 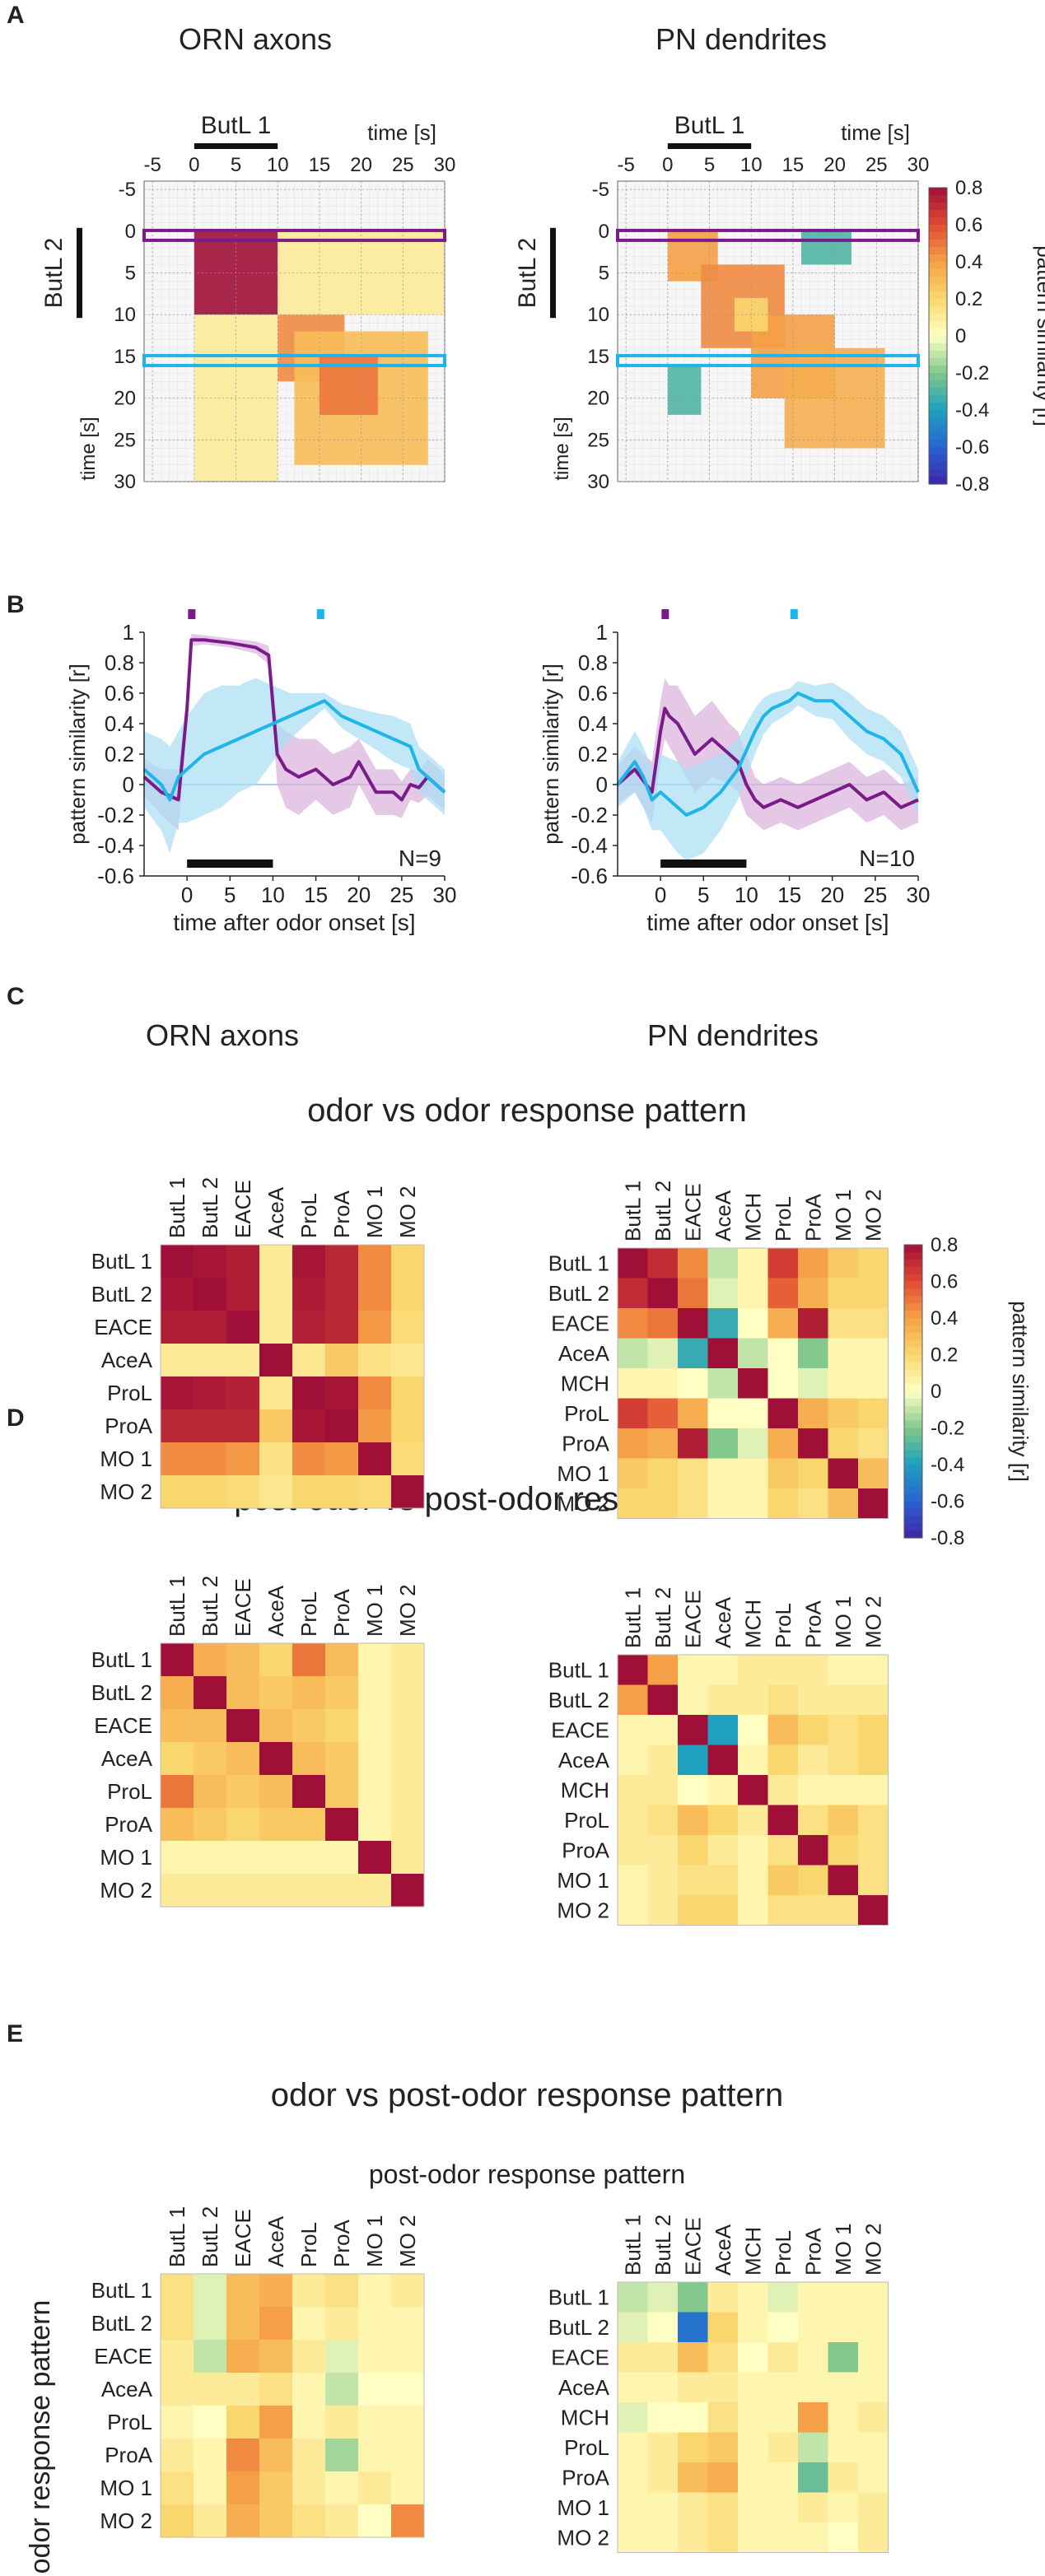 What do you see at coordinates (236, 146) in the screenshot?
I see `stimulus-bar-x` at bounding box center [236, 146].